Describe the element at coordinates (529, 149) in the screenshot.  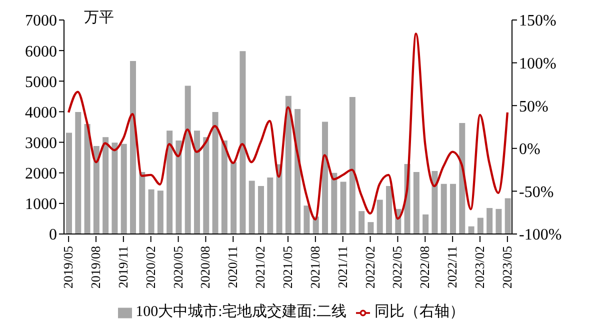
I see `y2-tick-label: 0%` at that location.